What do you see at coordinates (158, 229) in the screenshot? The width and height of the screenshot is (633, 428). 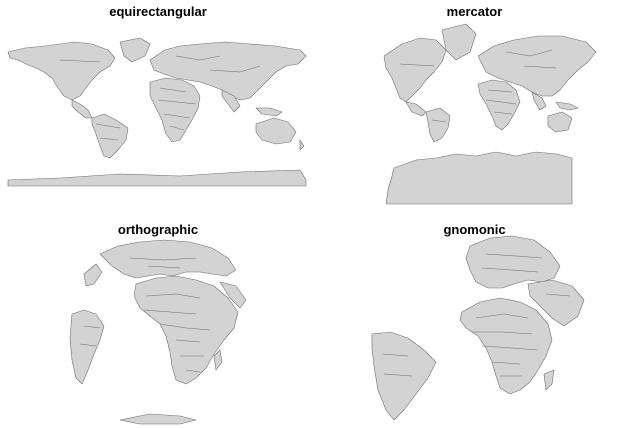 I see `panel-title: orthographic` at bounding box center [158, 229].